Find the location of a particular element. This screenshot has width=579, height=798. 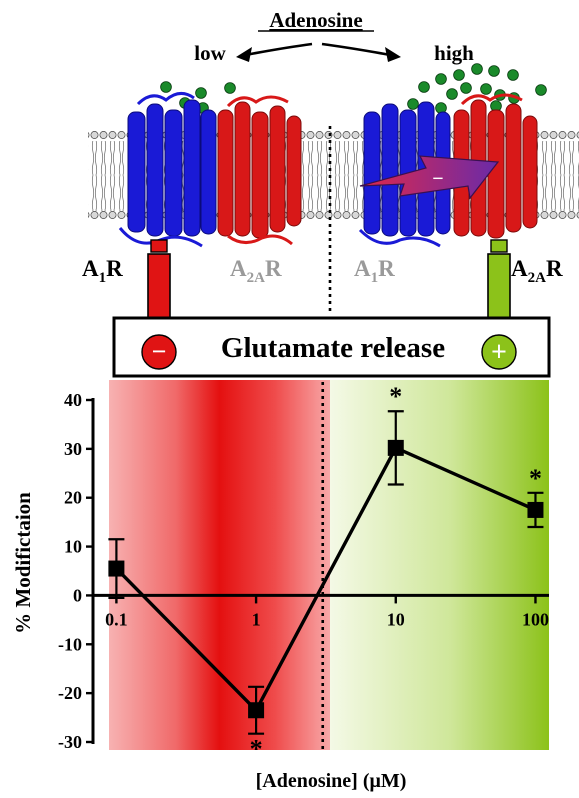

significance-marker-1: * is located at coordinates (256, 749).